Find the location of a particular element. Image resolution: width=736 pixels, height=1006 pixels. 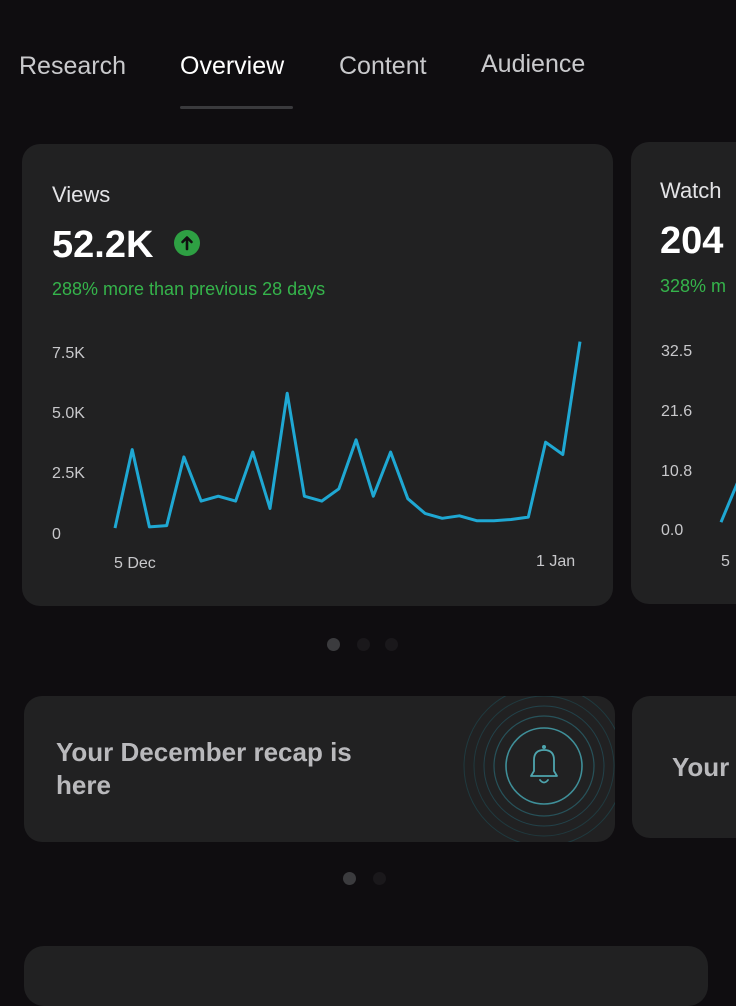

metric-title: Views is located at coordinates (81, 194).